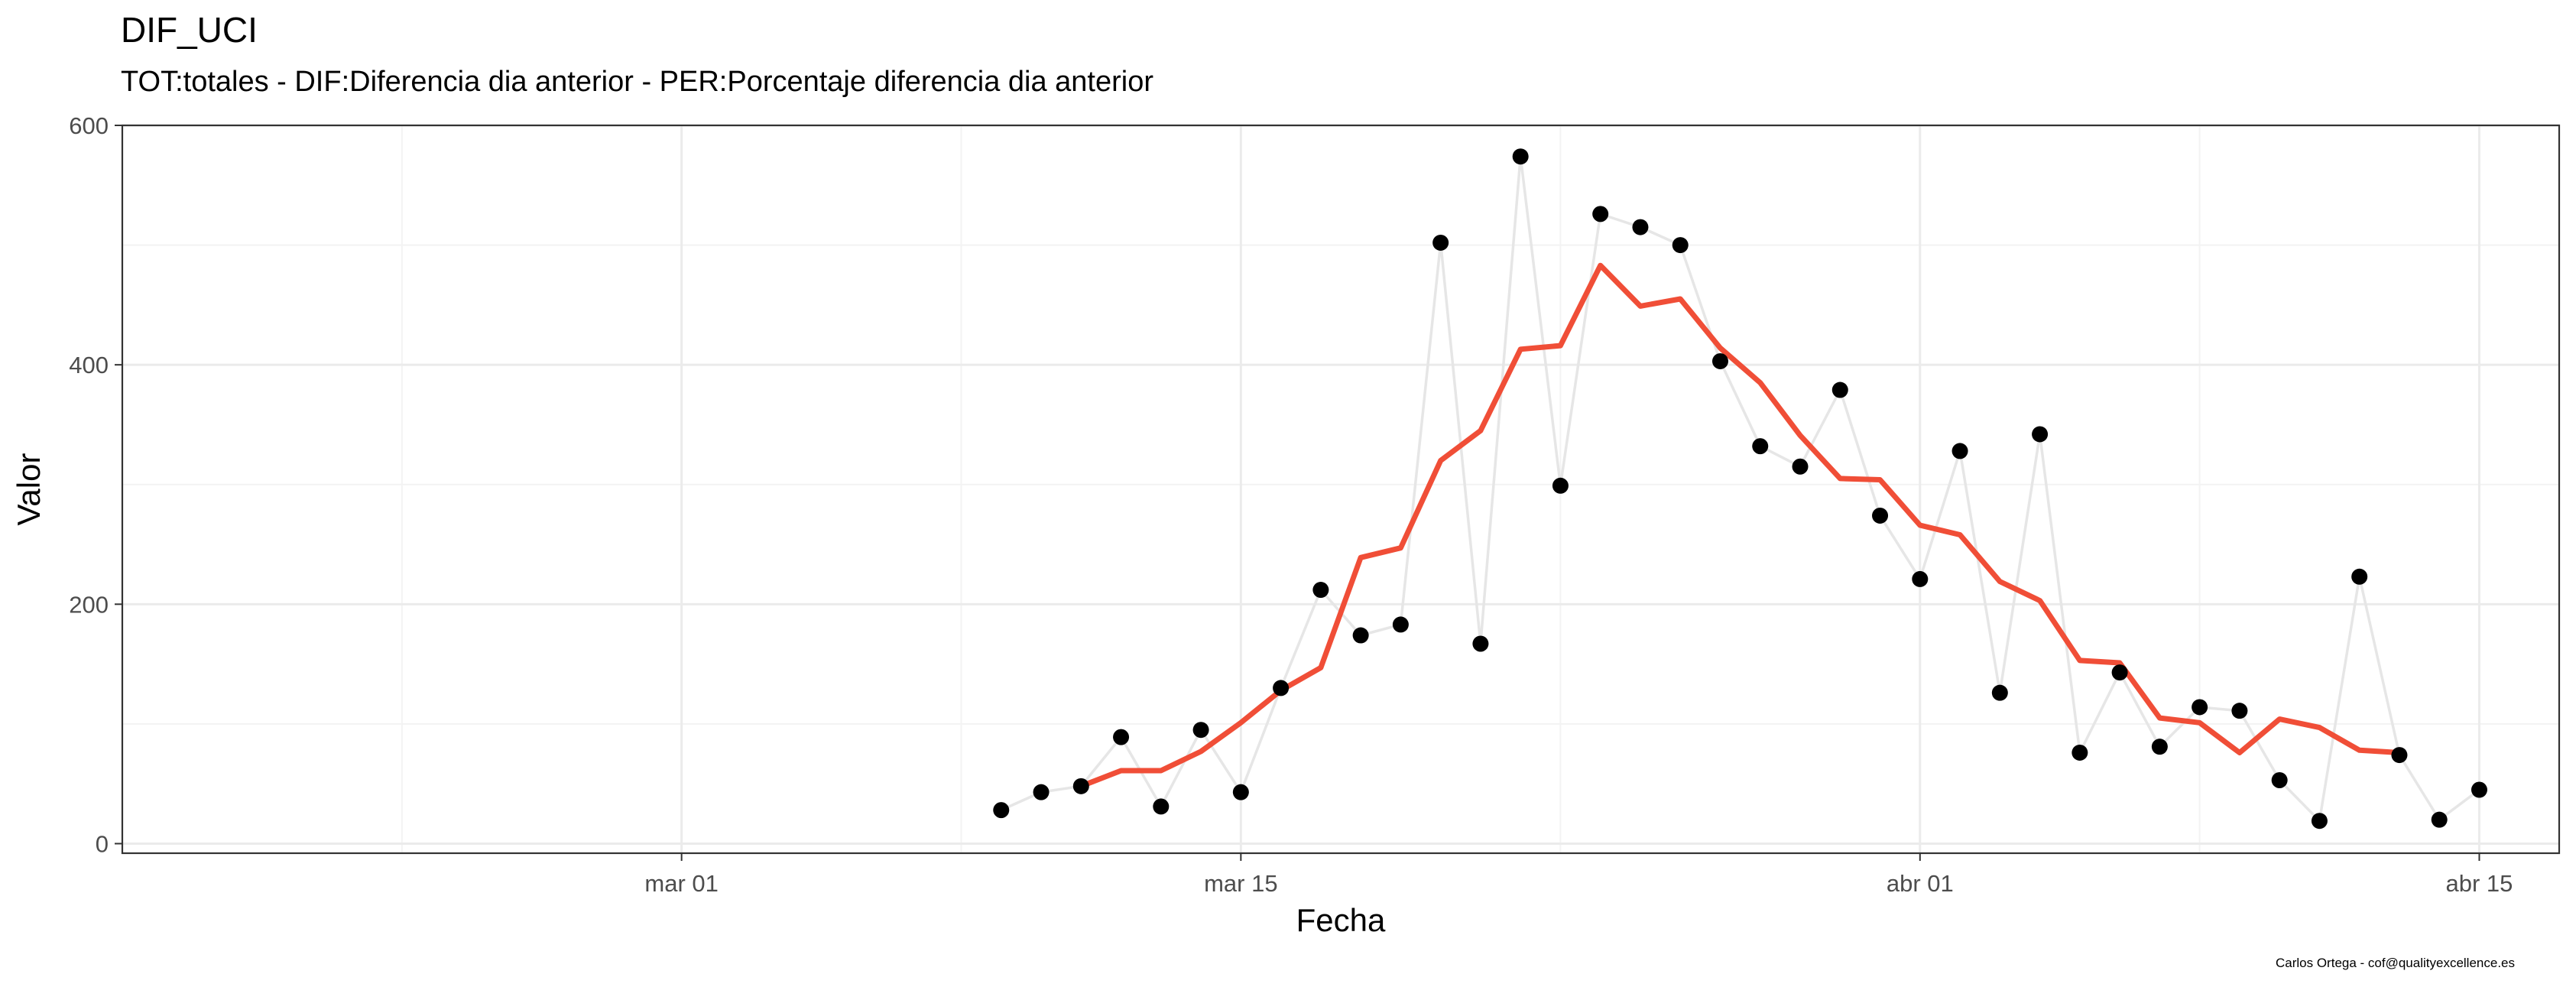 This screenshot has height=987, width=2576. What do you see at coordinates (2479, 883) in the screenshot?
I see `x-tick-label: abr 15` at bounding box center [2479, 883].